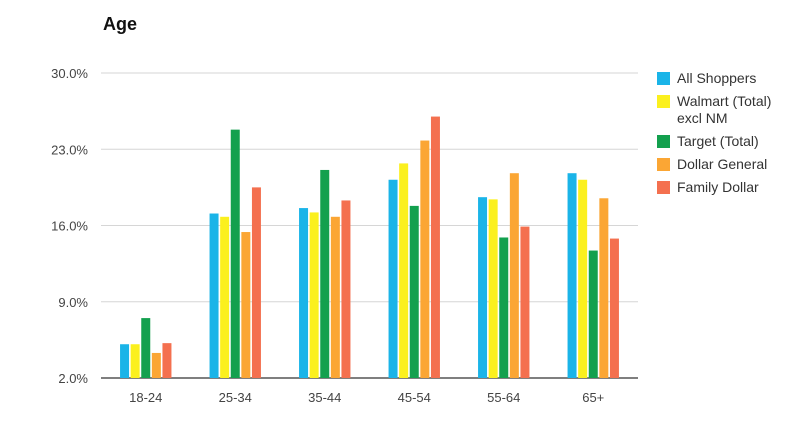 This screenshot has width=795, height=424. What do you see at coordinates (414, 397) in the screenshot?
I see `x-tick-label: 45-54` at bounding box center [414, 397].